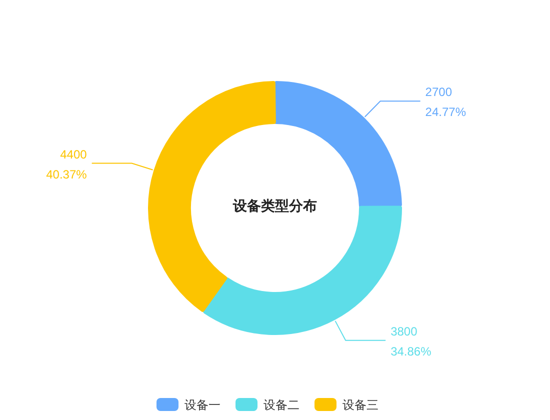 This screenshot has height=420, width=550. What do you see at coordinates (202, 405) in the screenshot?
I see `legend-label: 设备一` at bounding box center [202, 405].